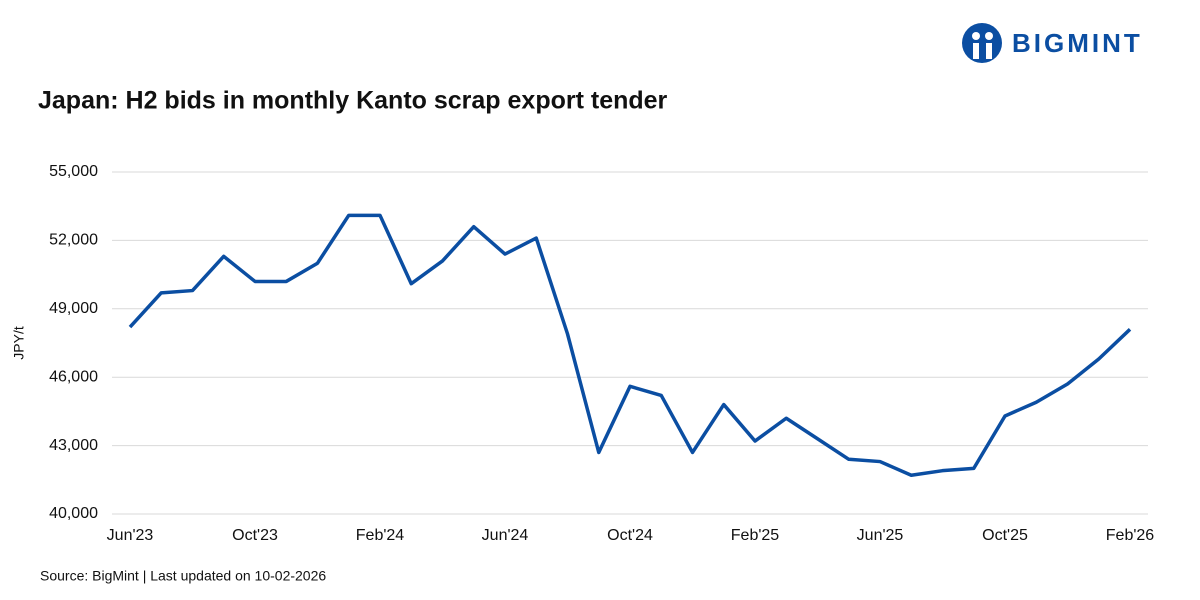 This screenshot has width=1200, height=600. I want to click on y-tick-label: 40,000, so click(73, 513).